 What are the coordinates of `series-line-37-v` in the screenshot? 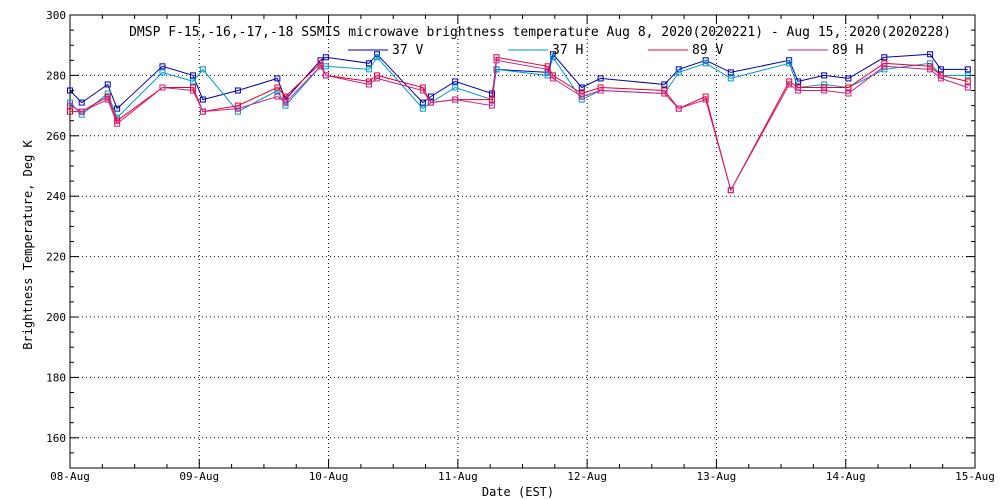 It's located at (518, 81).